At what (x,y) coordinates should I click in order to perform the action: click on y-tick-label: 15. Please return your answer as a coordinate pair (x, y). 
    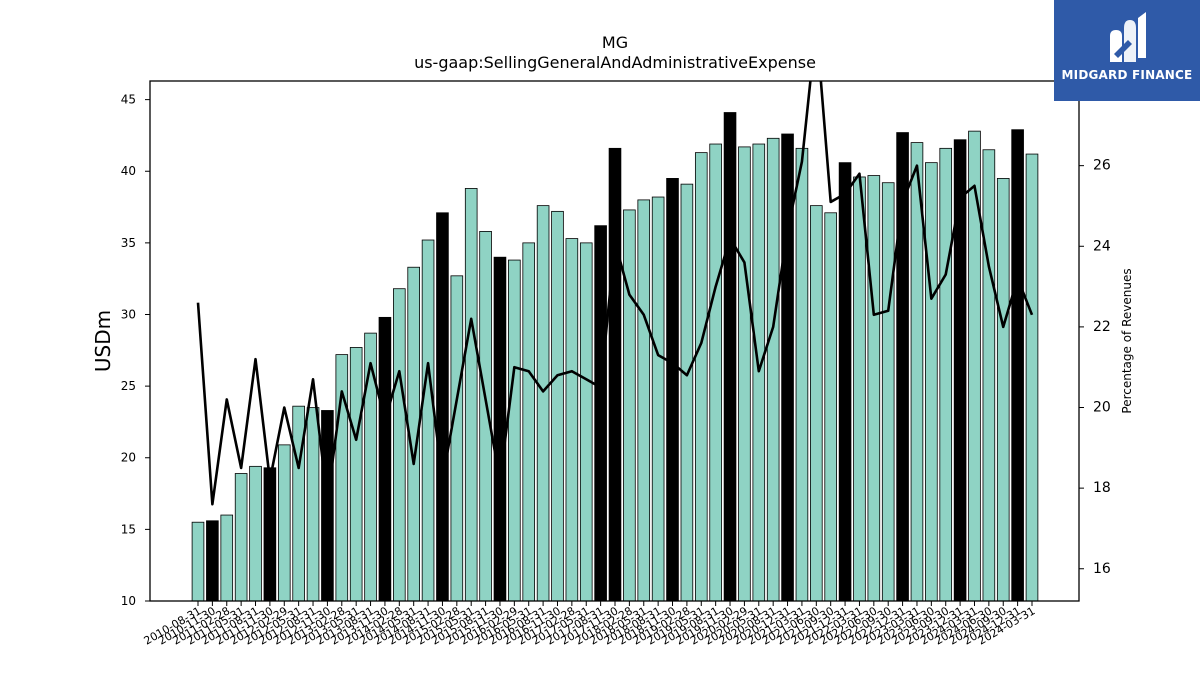
    Looking at the image, I should click on (128, 529).